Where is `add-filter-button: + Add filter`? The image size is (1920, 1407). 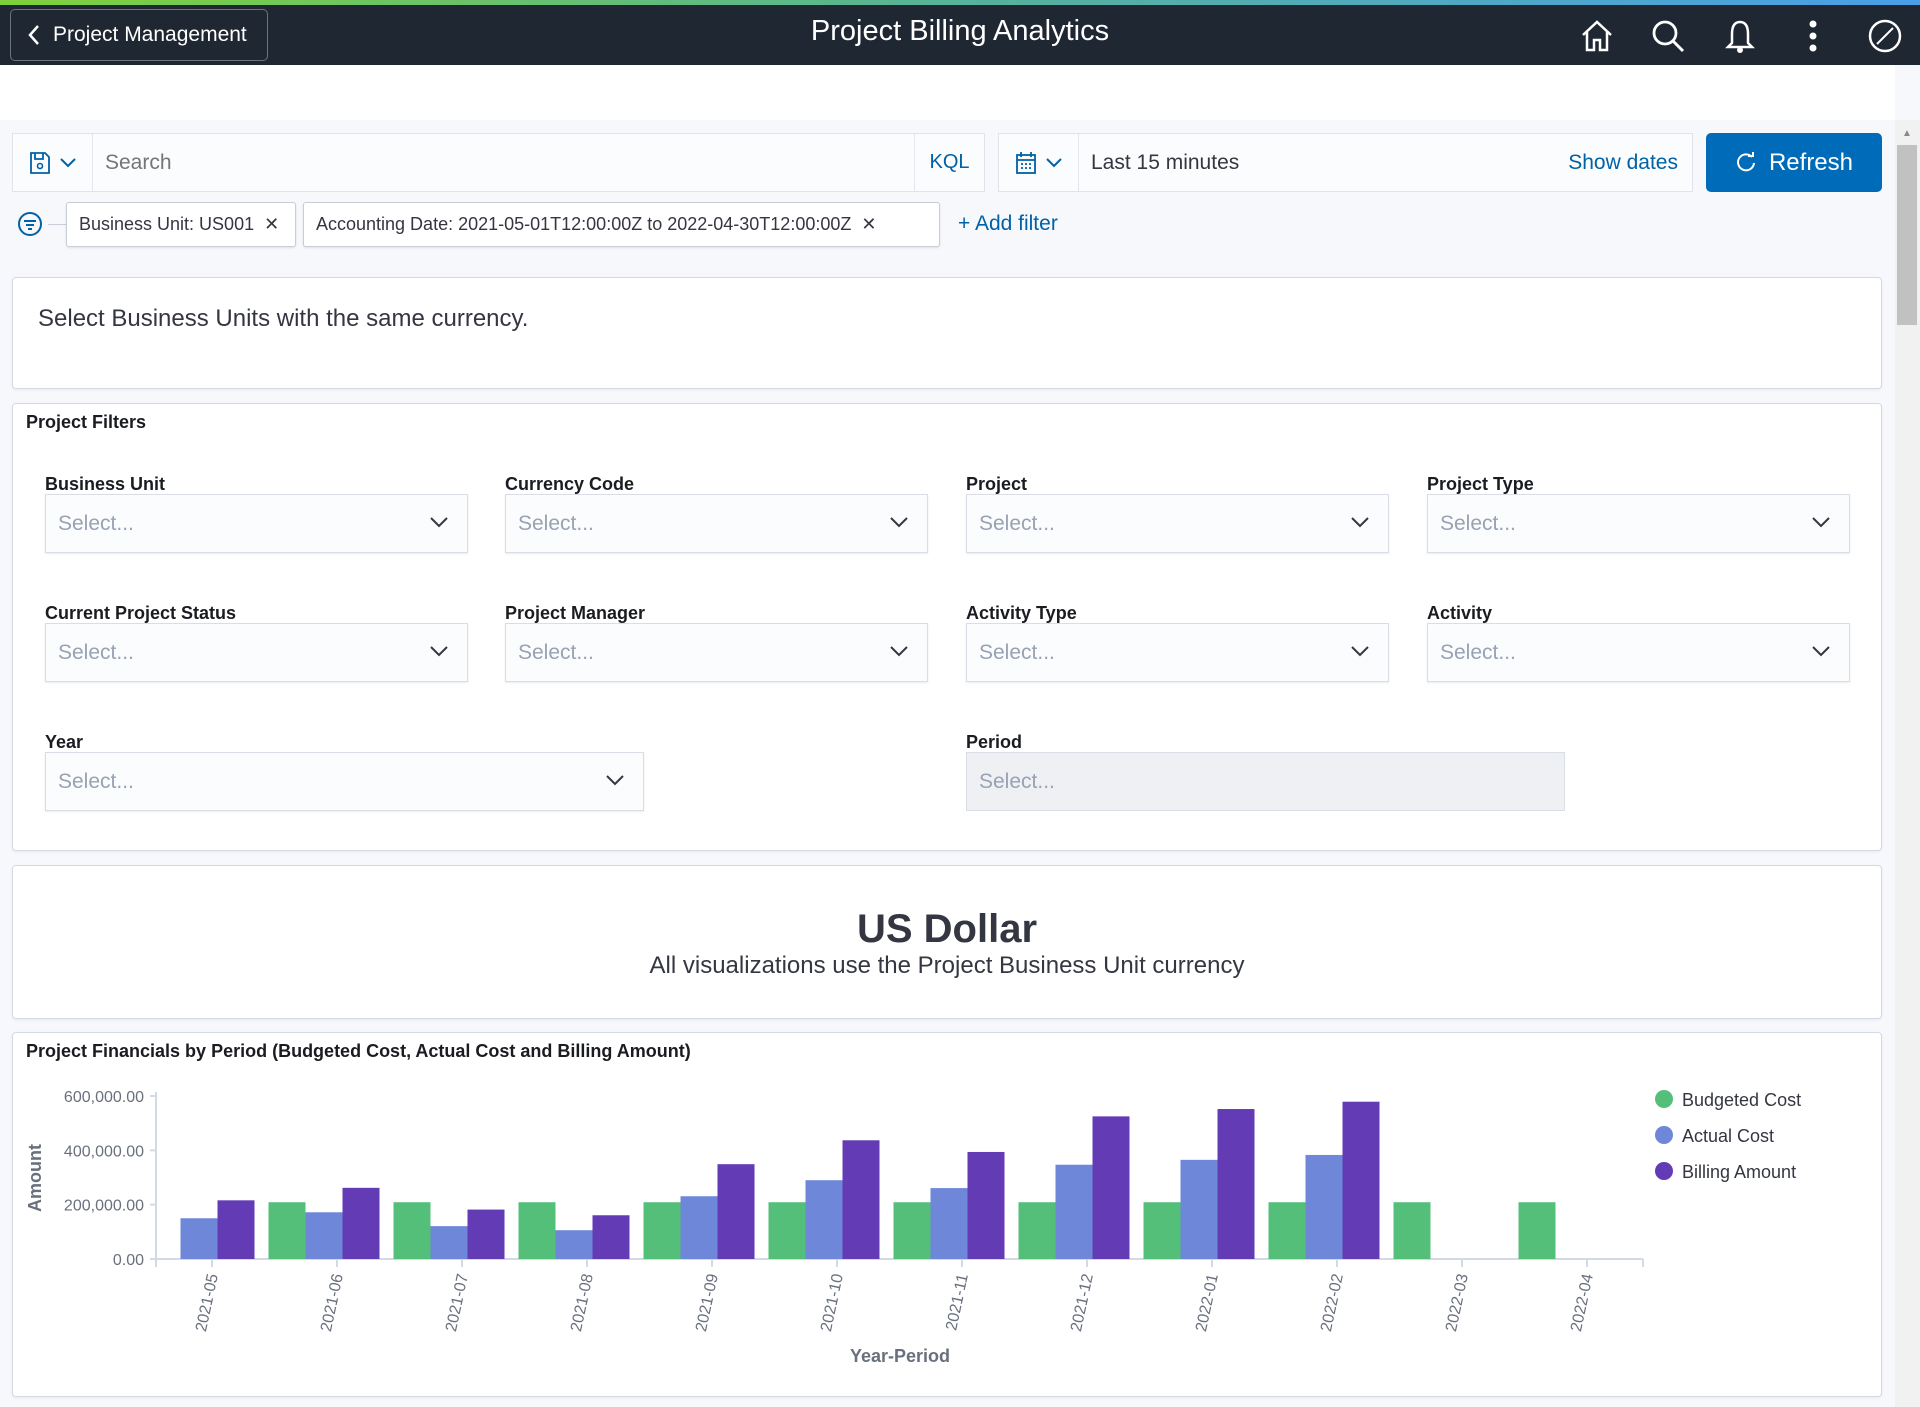 add-filter-button: + Add filter is located at coordinates (1008, 223).